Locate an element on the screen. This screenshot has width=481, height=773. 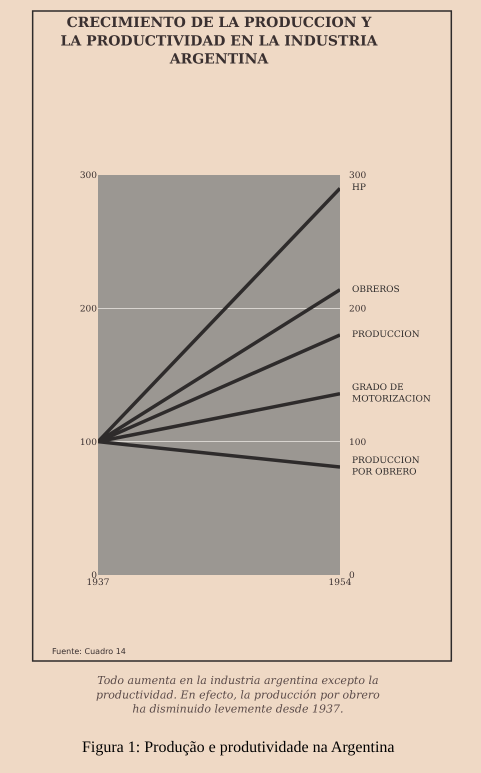
series-label: OBREROS is located at coordinates (376, 290).